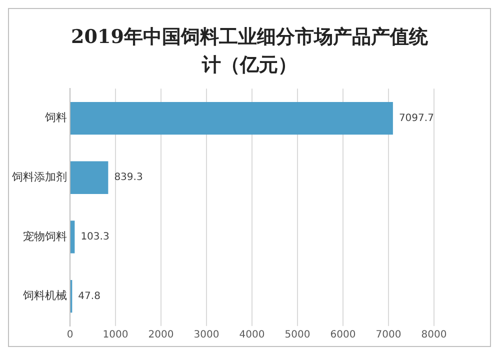  I want to click on x-tick-label: 8000, so click(434, 335).